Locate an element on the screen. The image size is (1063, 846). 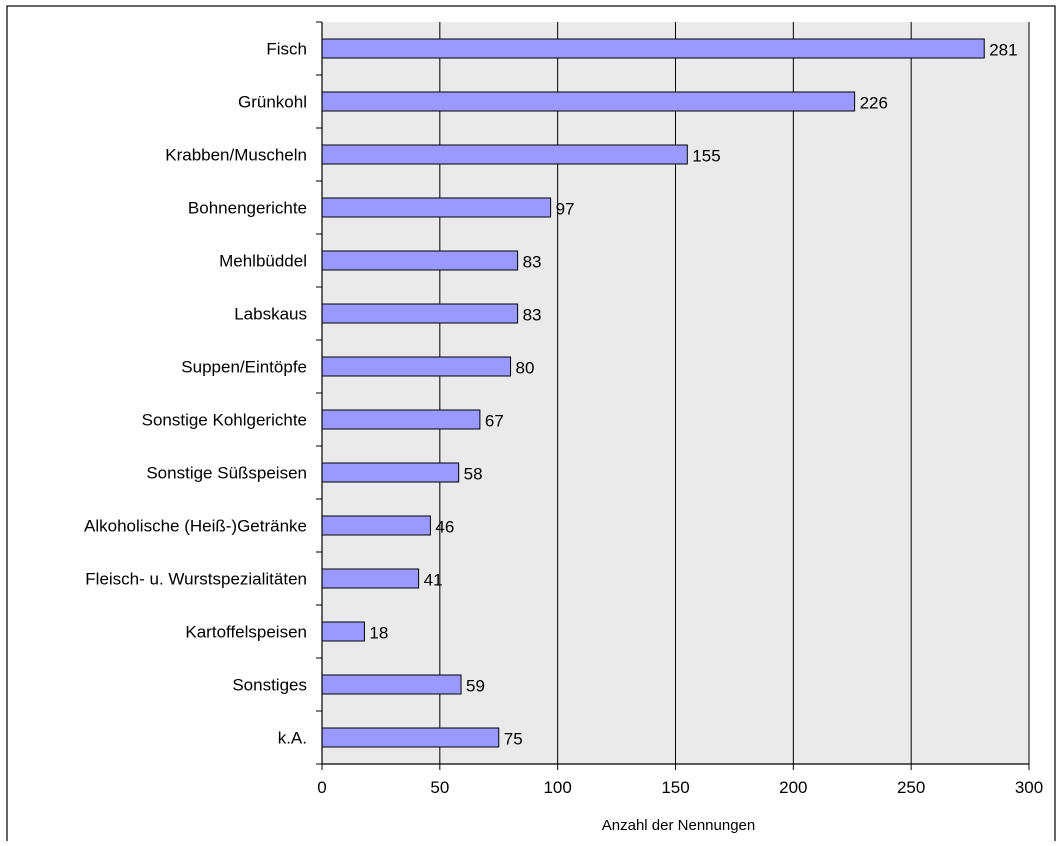
category-label: Krabben/Muscheln is located at coordinates (236, 155).